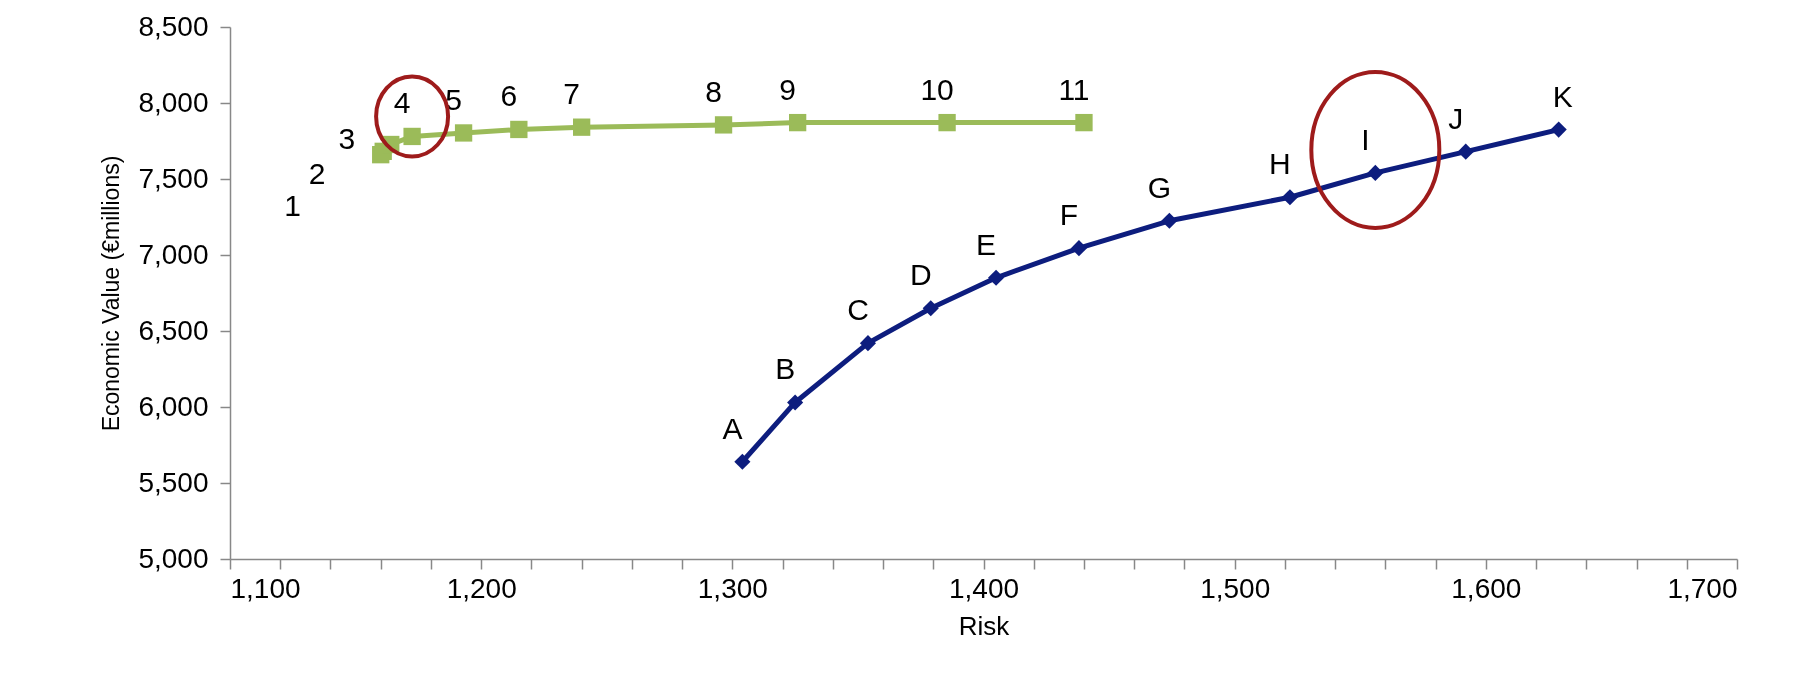 The image size is (1807, 685). Describe the element at coordinates (347, 139) in the screenshot. I see `annotation: 3` at that location.